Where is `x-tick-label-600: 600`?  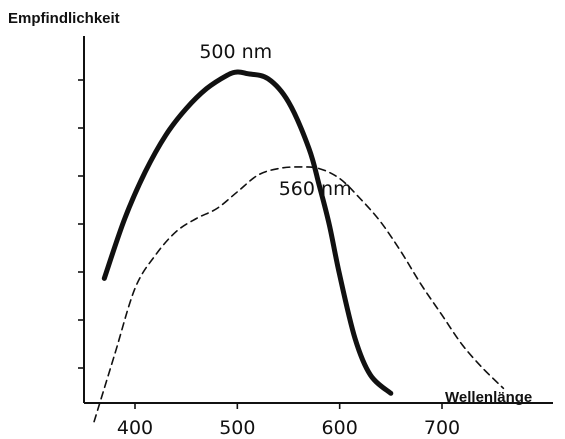 x-tick-label-600: 600 is located at coordinates (340, 428).